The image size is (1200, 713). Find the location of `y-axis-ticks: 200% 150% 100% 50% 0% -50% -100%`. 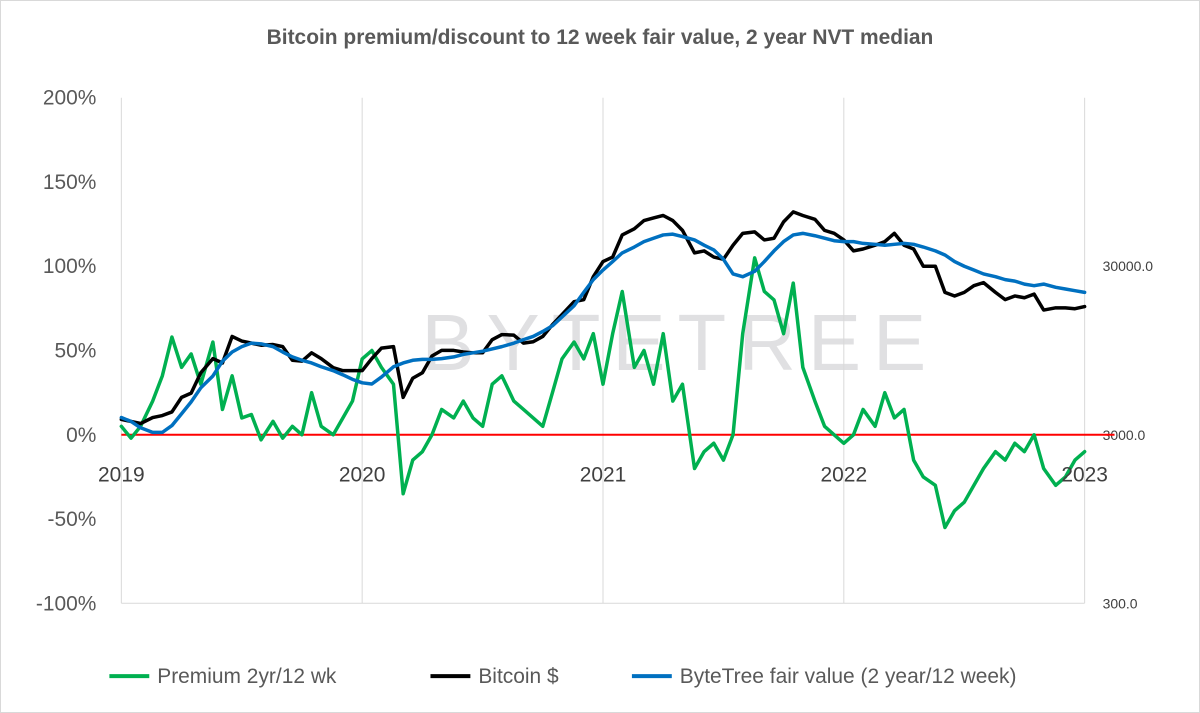

y-axis-ticks: 200% 150% 100% 50% 0% -50% -100% is located at coordinates (66, 351).